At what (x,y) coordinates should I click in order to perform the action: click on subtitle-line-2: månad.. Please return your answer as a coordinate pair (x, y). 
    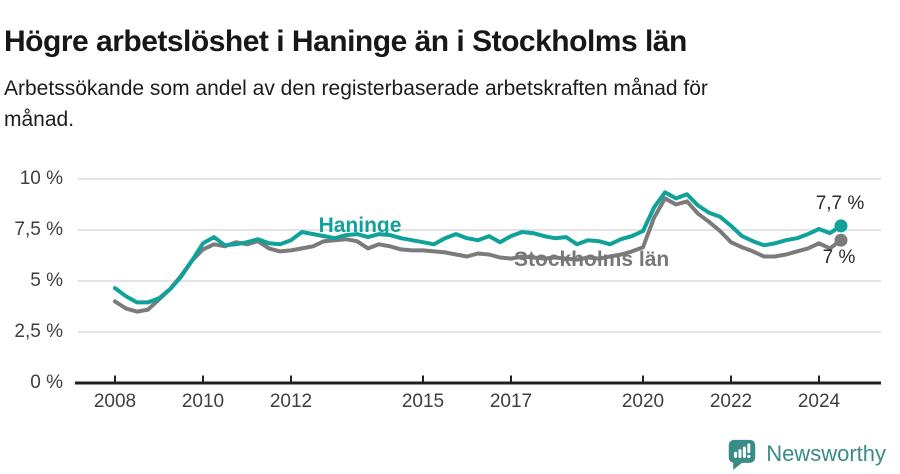
    Looking at the image, I should click on (39, 119).